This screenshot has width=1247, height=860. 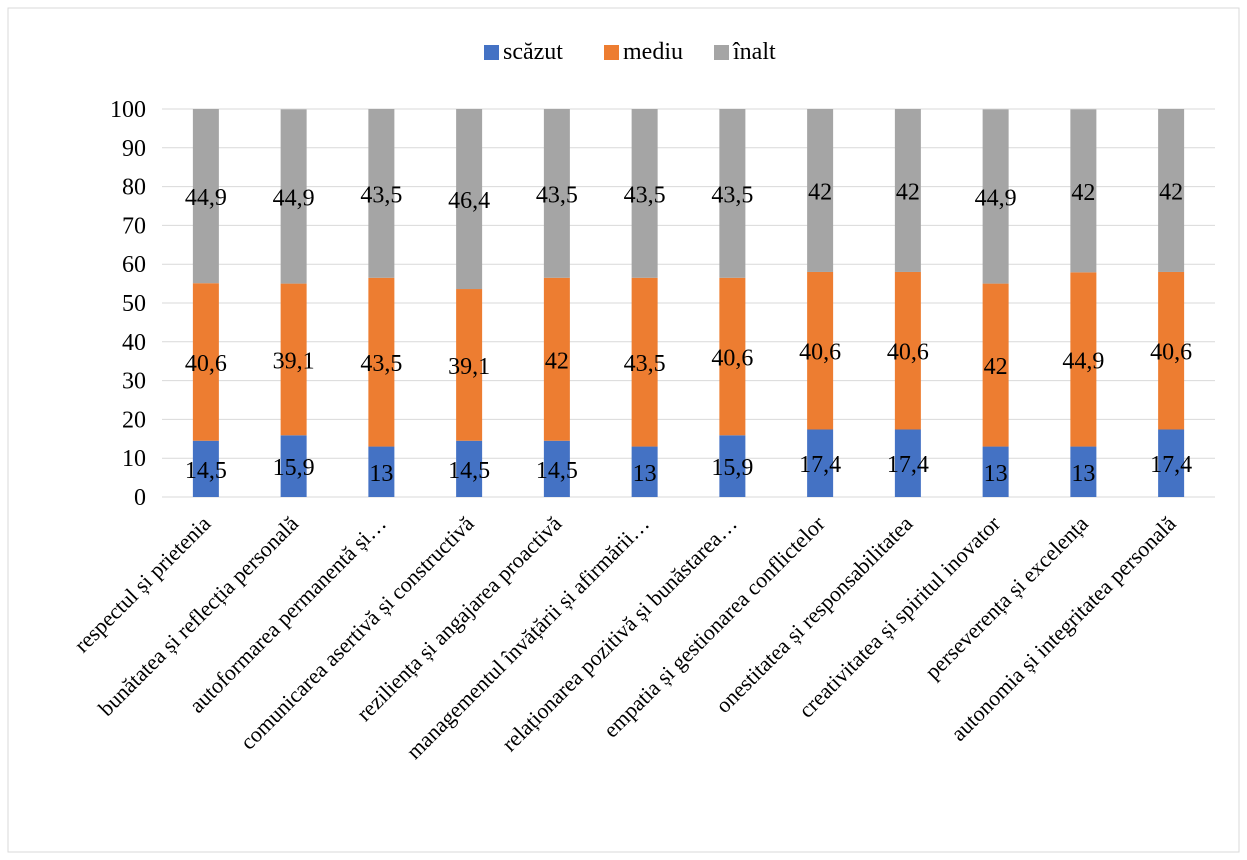 What do you see at coordinates (134, 459) in the screenshot?
I see `y-tick-label: 10` at bounding box center [134, 459].